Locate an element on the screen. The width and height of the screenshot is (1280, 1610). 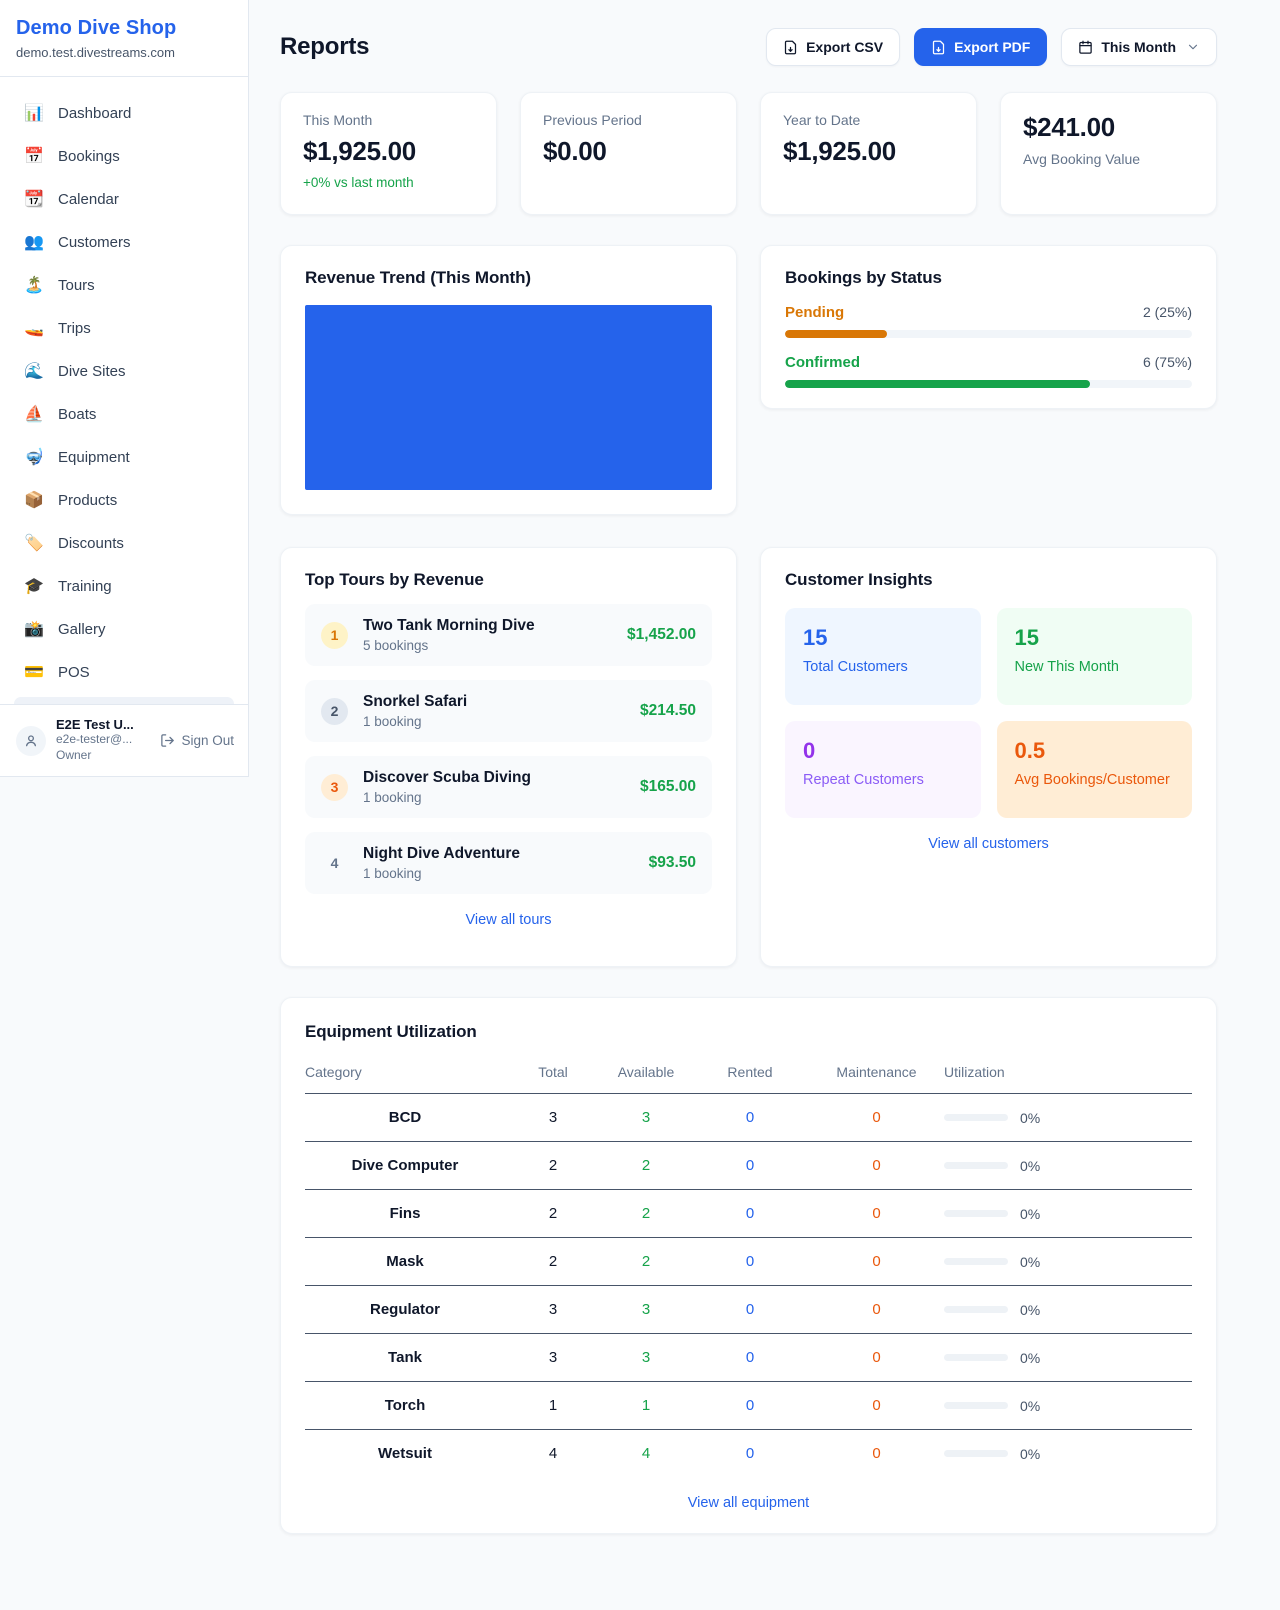
page-header: Reports Export CSV Export PDF This Month is located at coordinates (748, 47).